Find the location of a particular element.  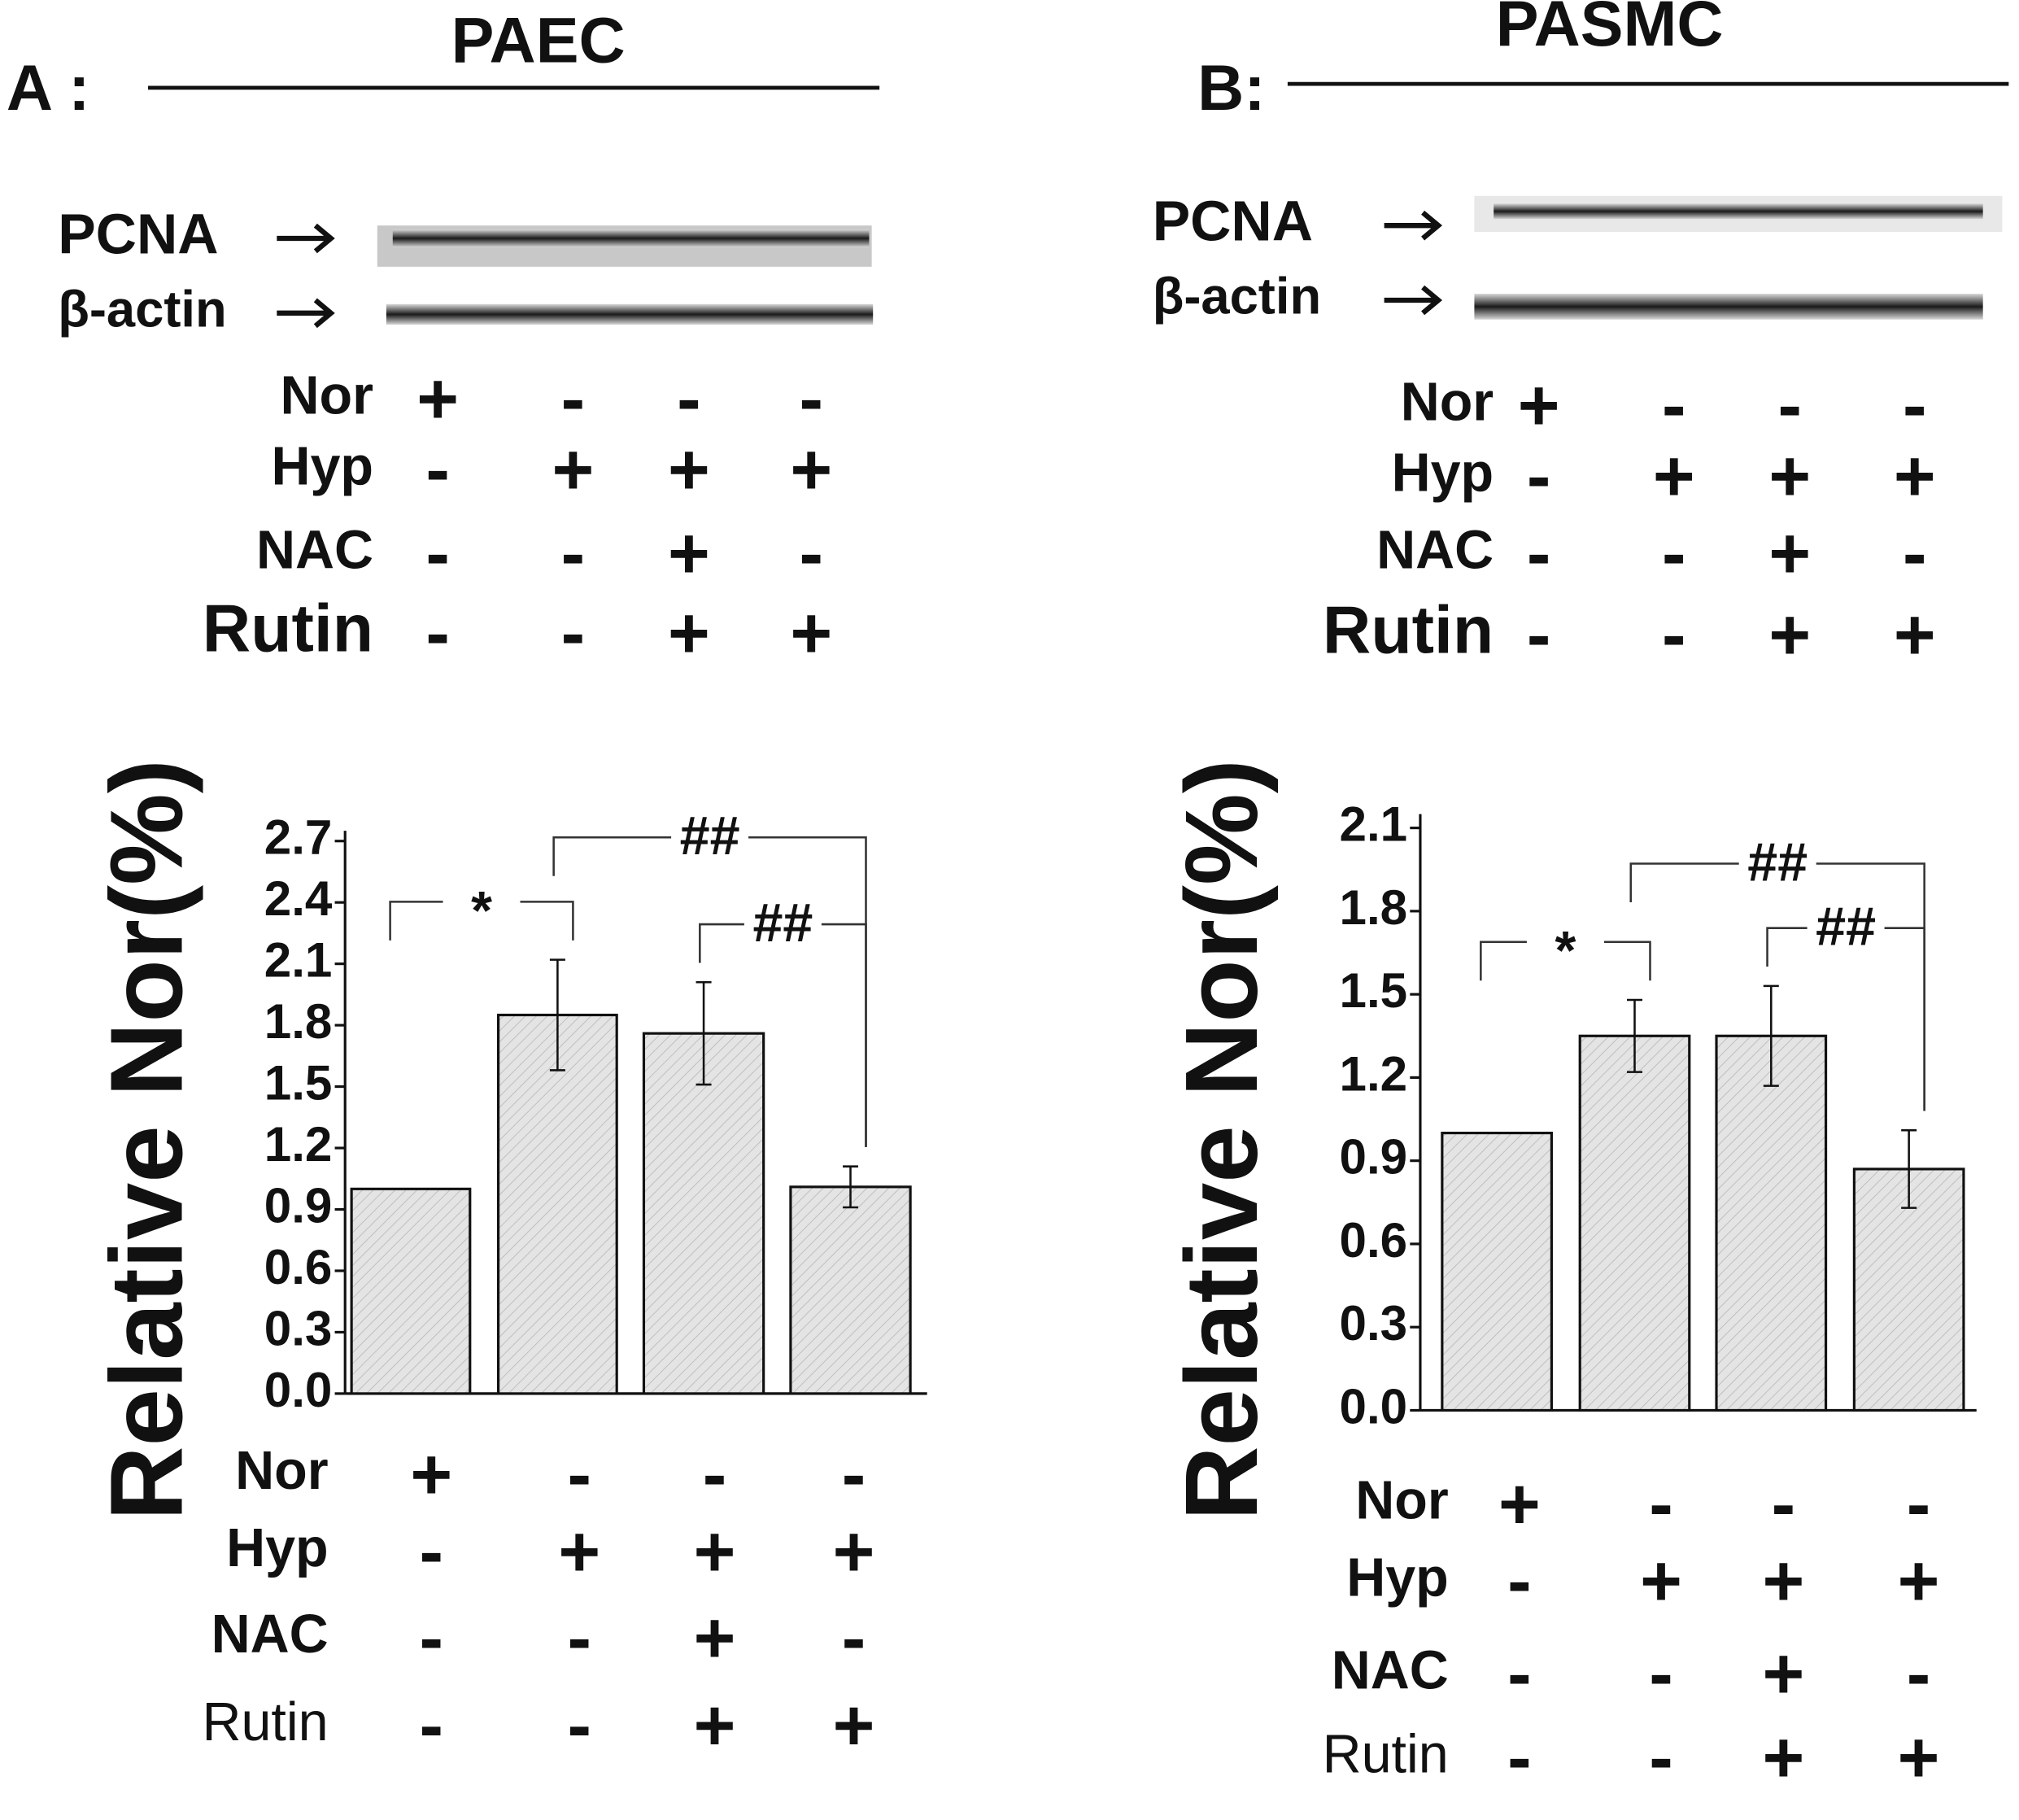

y-tick-label: 0.6 is located at coordinates (298, 1267).